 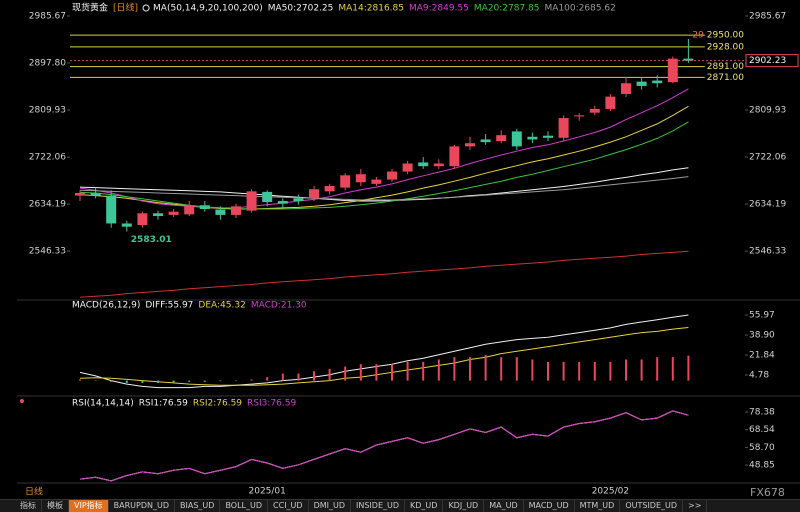 I want to click on y-tick-label: 4.78, so click(x=759, y=375).